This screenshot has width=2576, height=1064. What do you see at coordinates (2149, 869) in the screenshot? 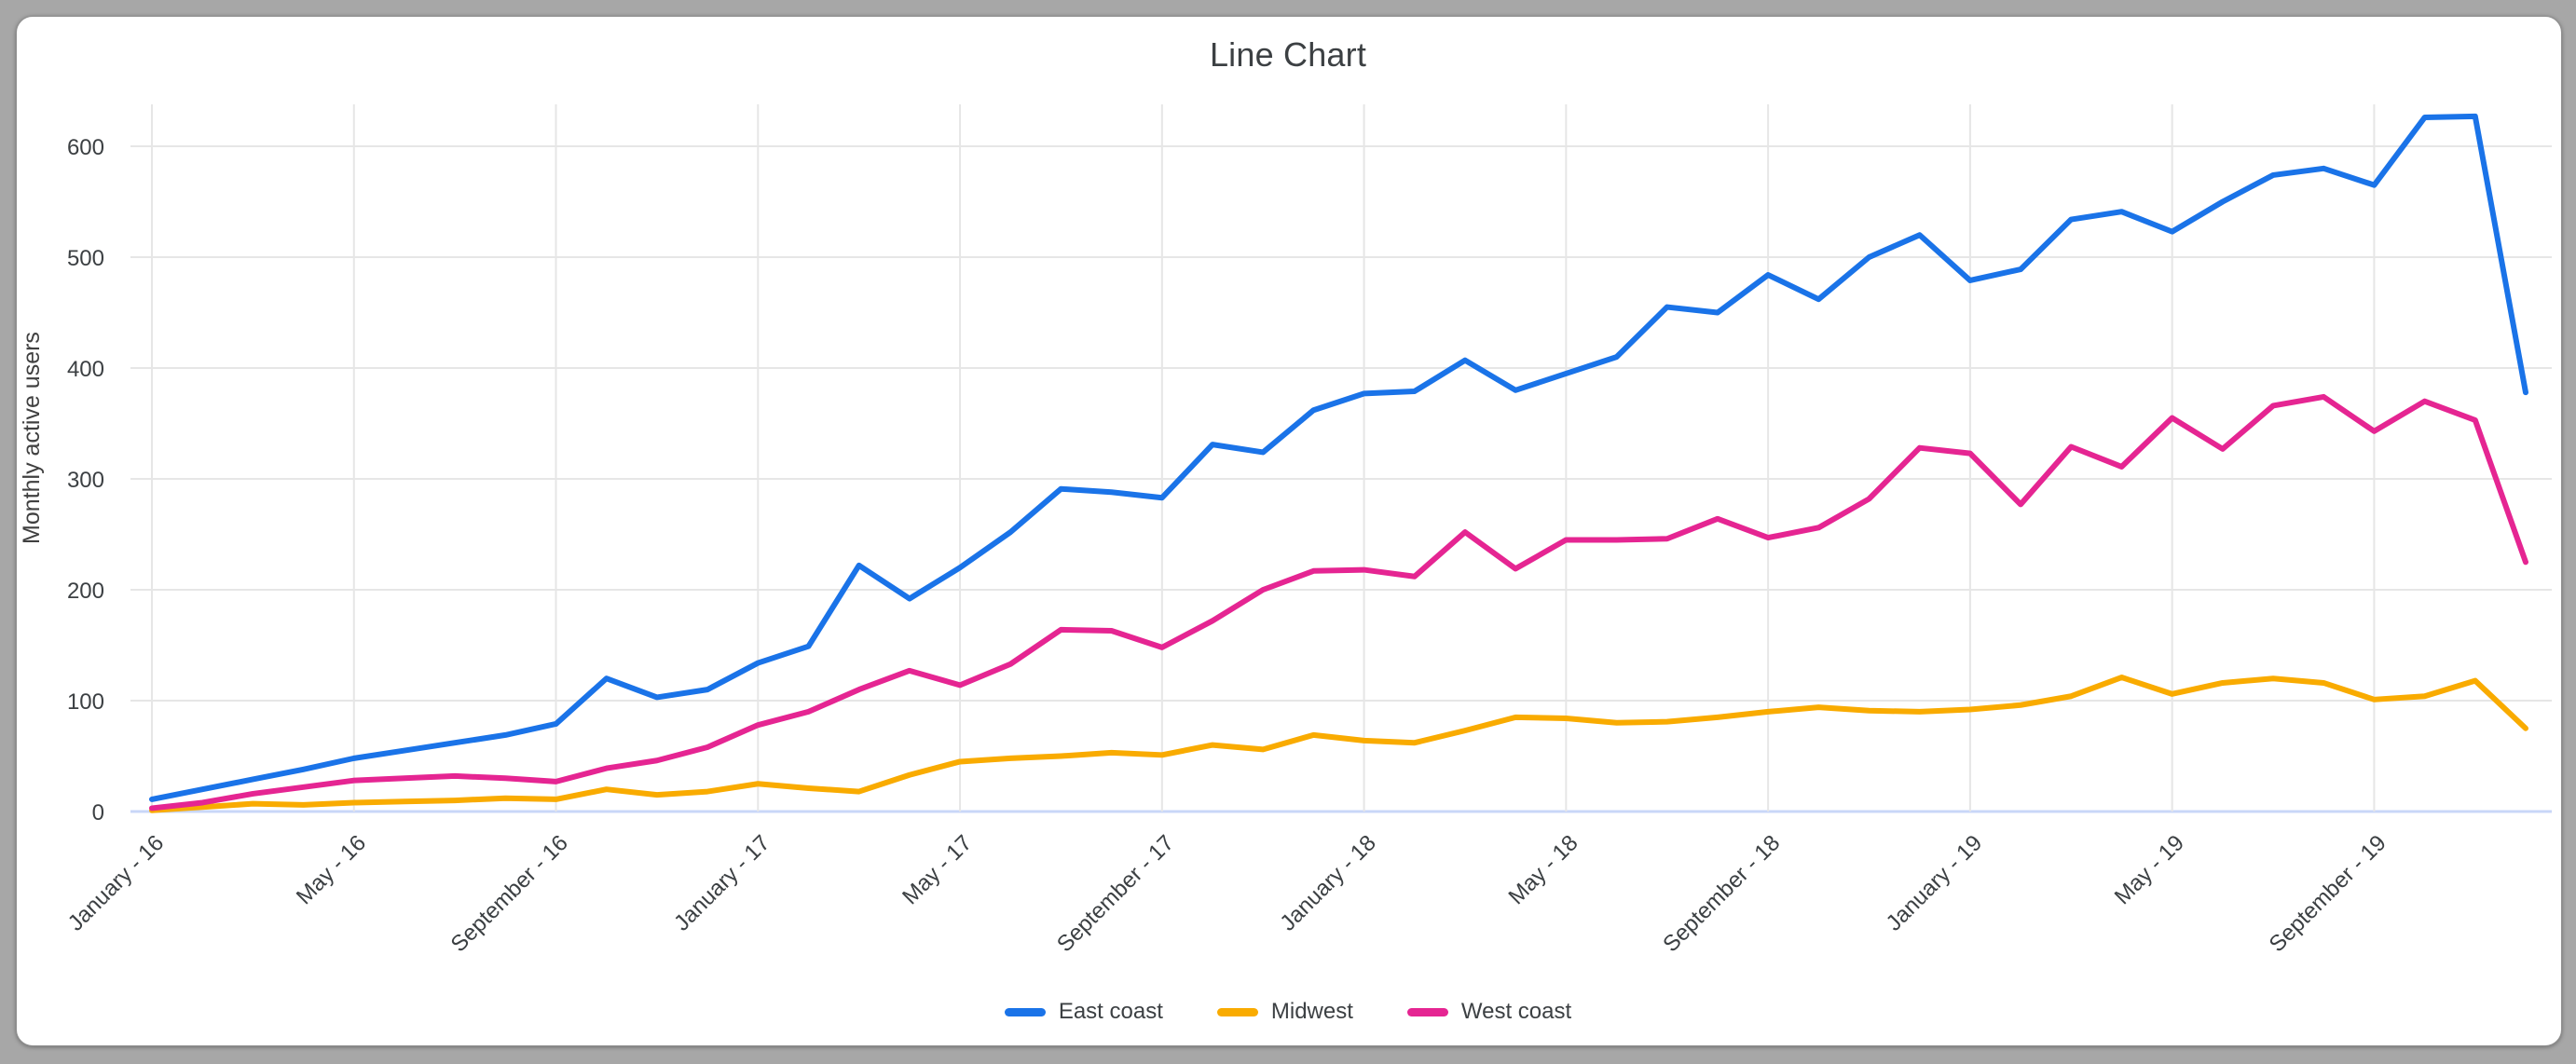
I see `x-tick-label: May - 19` at bounding box center [2149, 869].